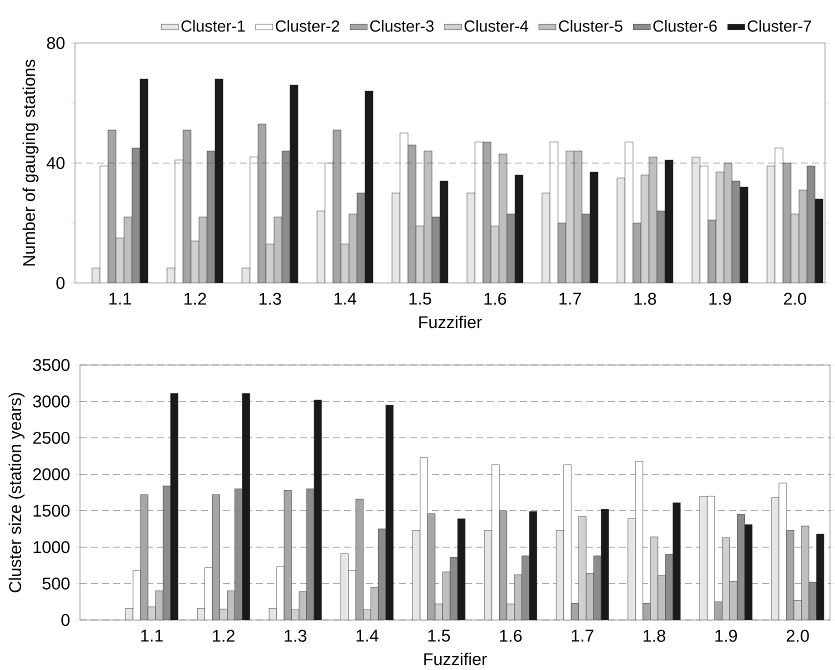 The width and height of the screenshot is (835, 670). Describe the element at coordinates (52, 510) in the screenshot. I see `y-tick-label: 1500` at that location.